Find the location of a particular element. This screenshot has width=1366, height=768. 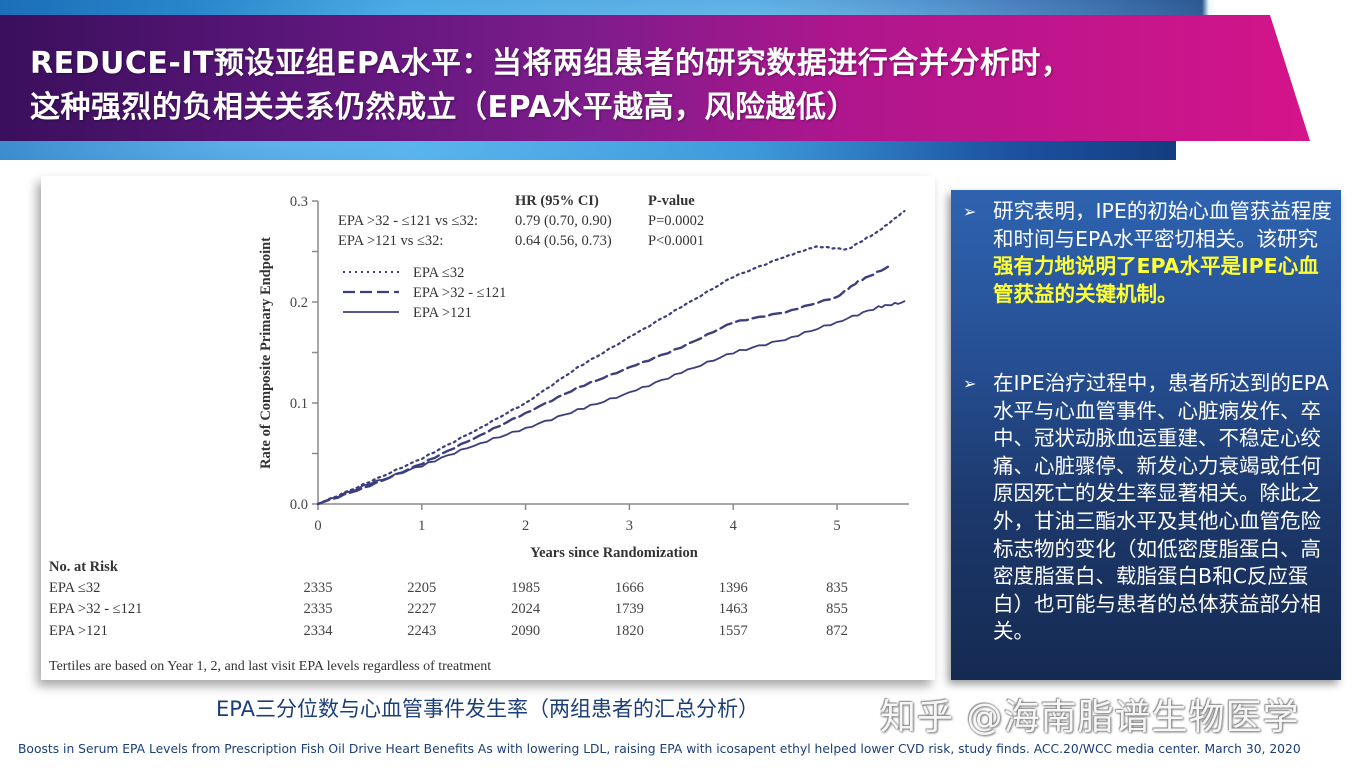

x-tick-label: 0 is located at coordinates (317, 526).